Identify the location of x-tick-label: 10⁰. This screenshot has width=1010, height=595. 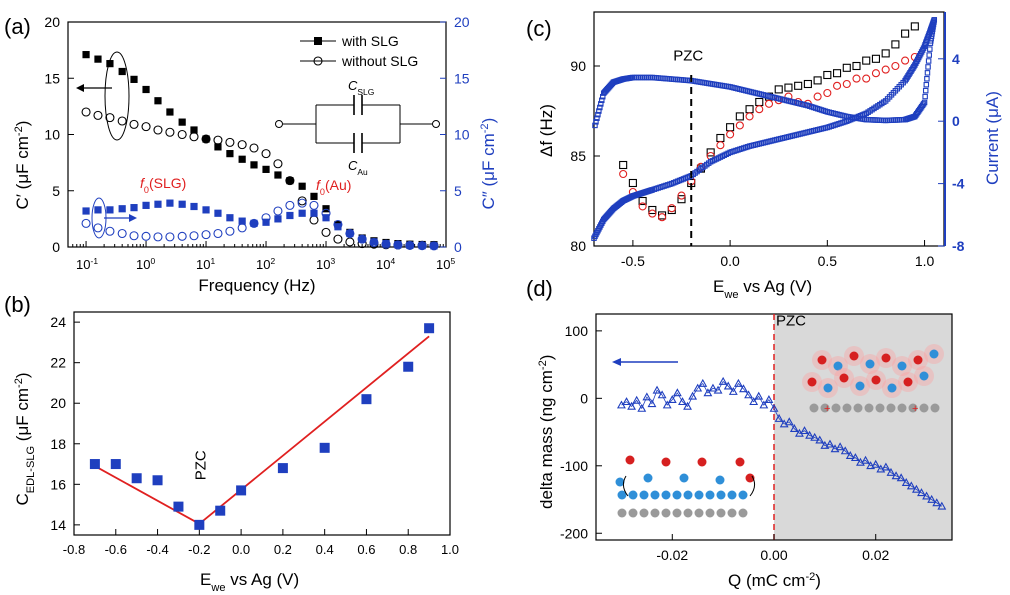
(145, 264).